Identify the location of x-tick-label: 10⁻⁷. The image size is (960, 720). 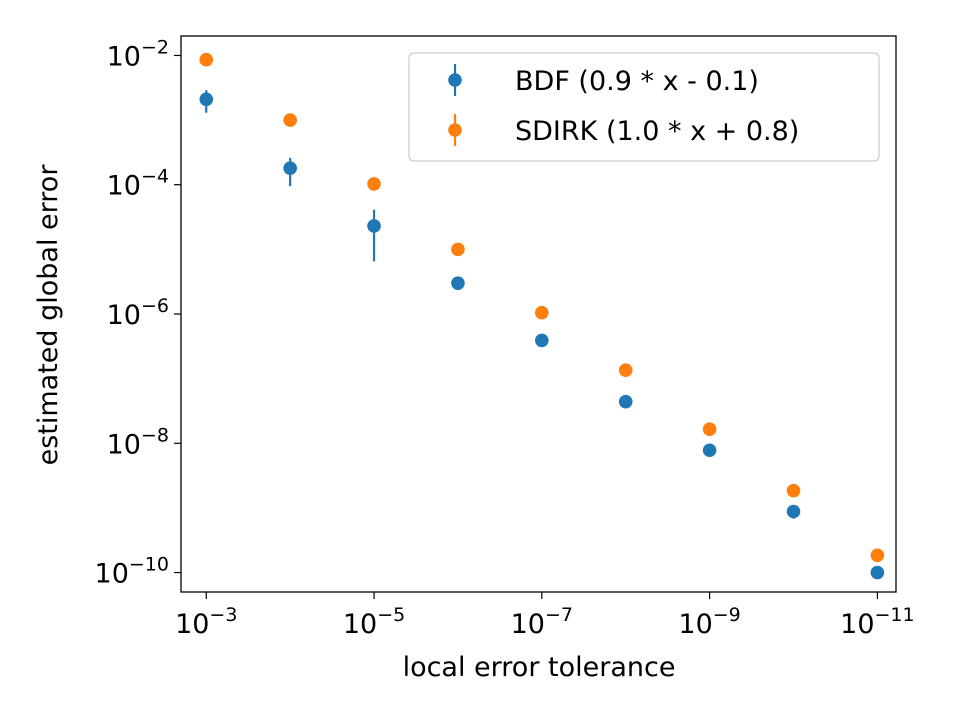
(542, 622).